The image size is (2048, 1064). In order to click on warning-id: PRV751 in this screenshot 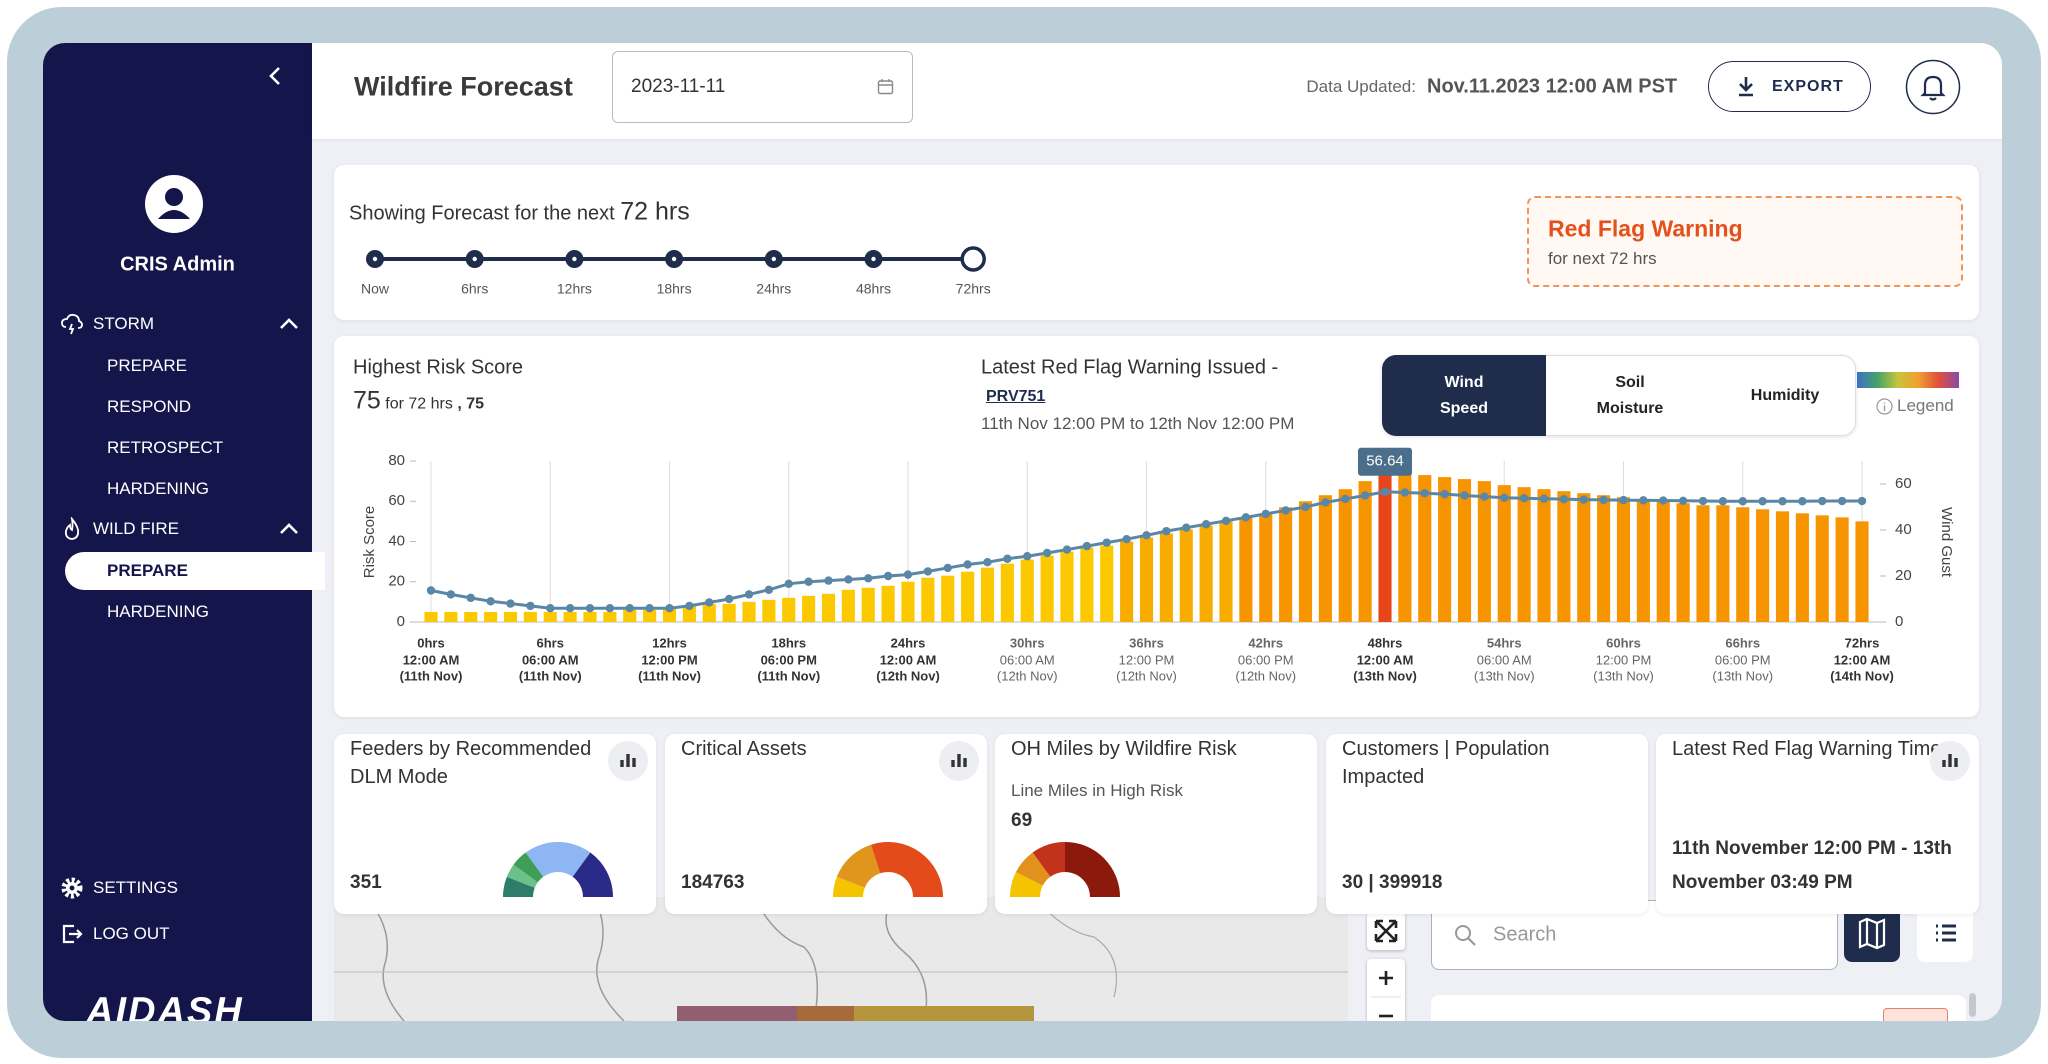, I will do `click(1016, 396)`.